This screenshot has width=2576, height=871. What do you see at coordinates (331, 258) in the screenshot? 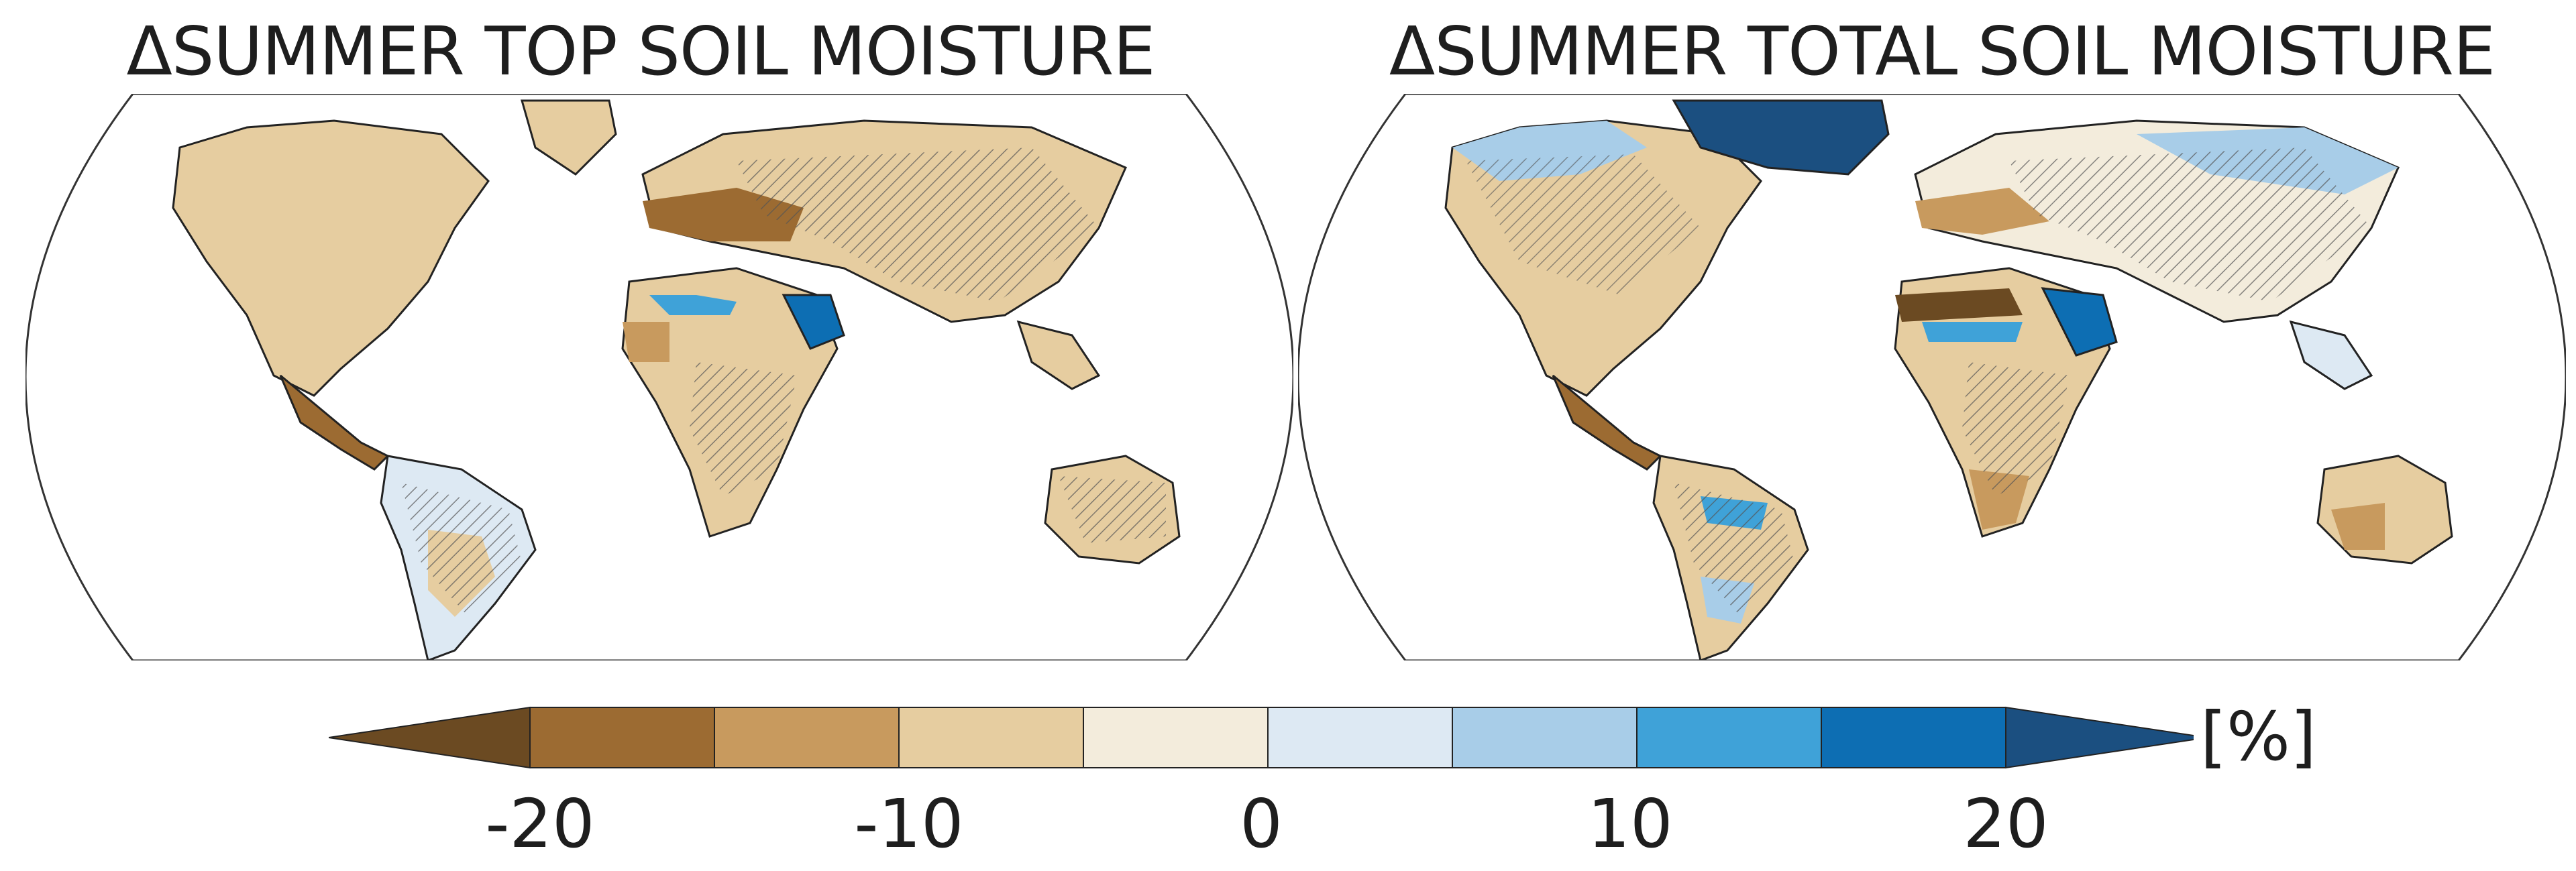
I see `north-america-land` at bounding box center [331, 258].